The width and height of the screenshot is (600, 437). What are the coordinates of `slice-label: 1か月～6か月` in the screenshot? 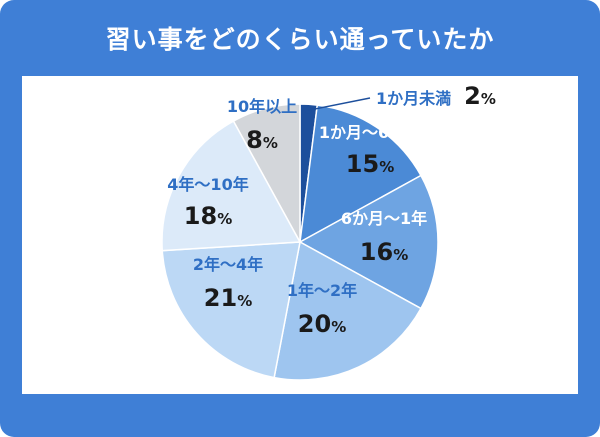 It's located at (370, 132).